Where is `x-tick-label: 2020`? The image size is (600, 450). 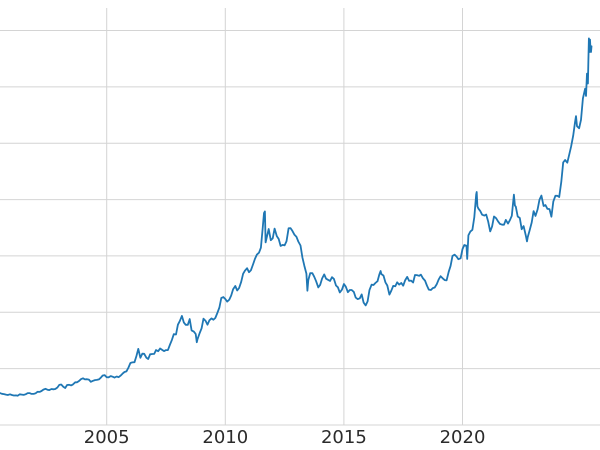
x-tick-label: 2020 is located at coordinates (463, 437).